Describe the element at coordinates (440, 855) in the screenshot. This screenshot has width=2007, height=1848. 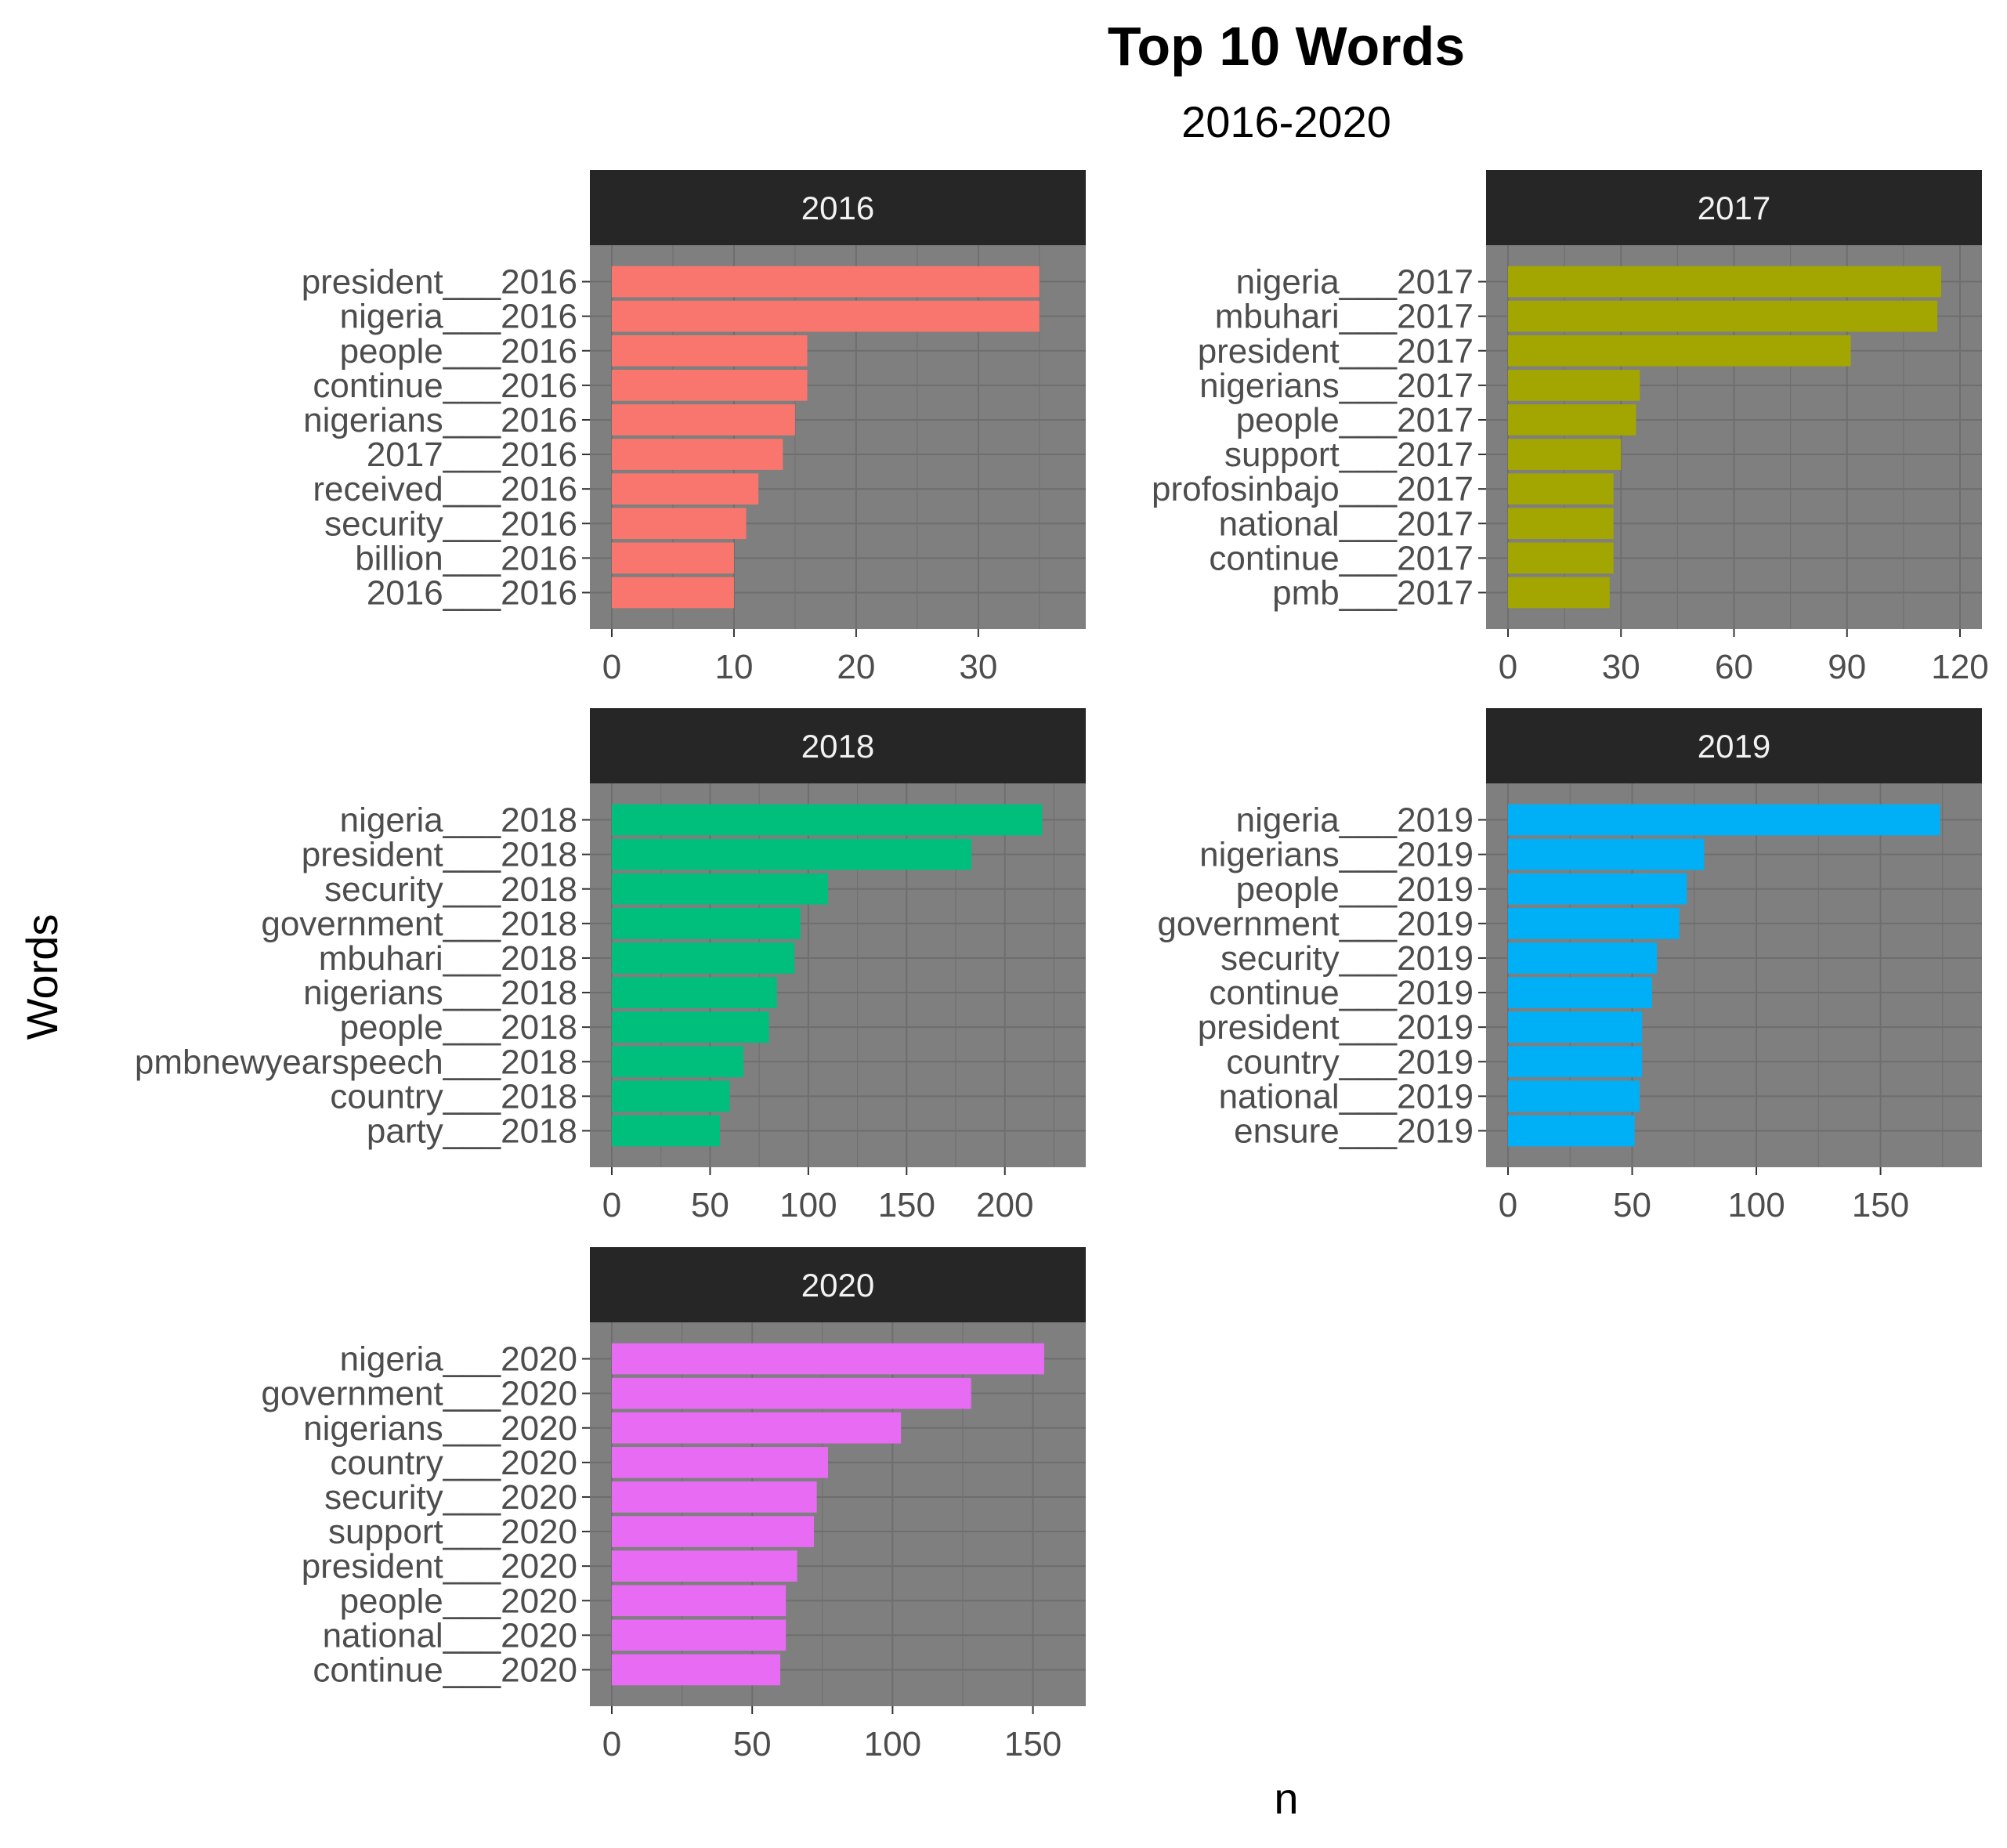
I see `y-tick-label: president___2018` at that location.